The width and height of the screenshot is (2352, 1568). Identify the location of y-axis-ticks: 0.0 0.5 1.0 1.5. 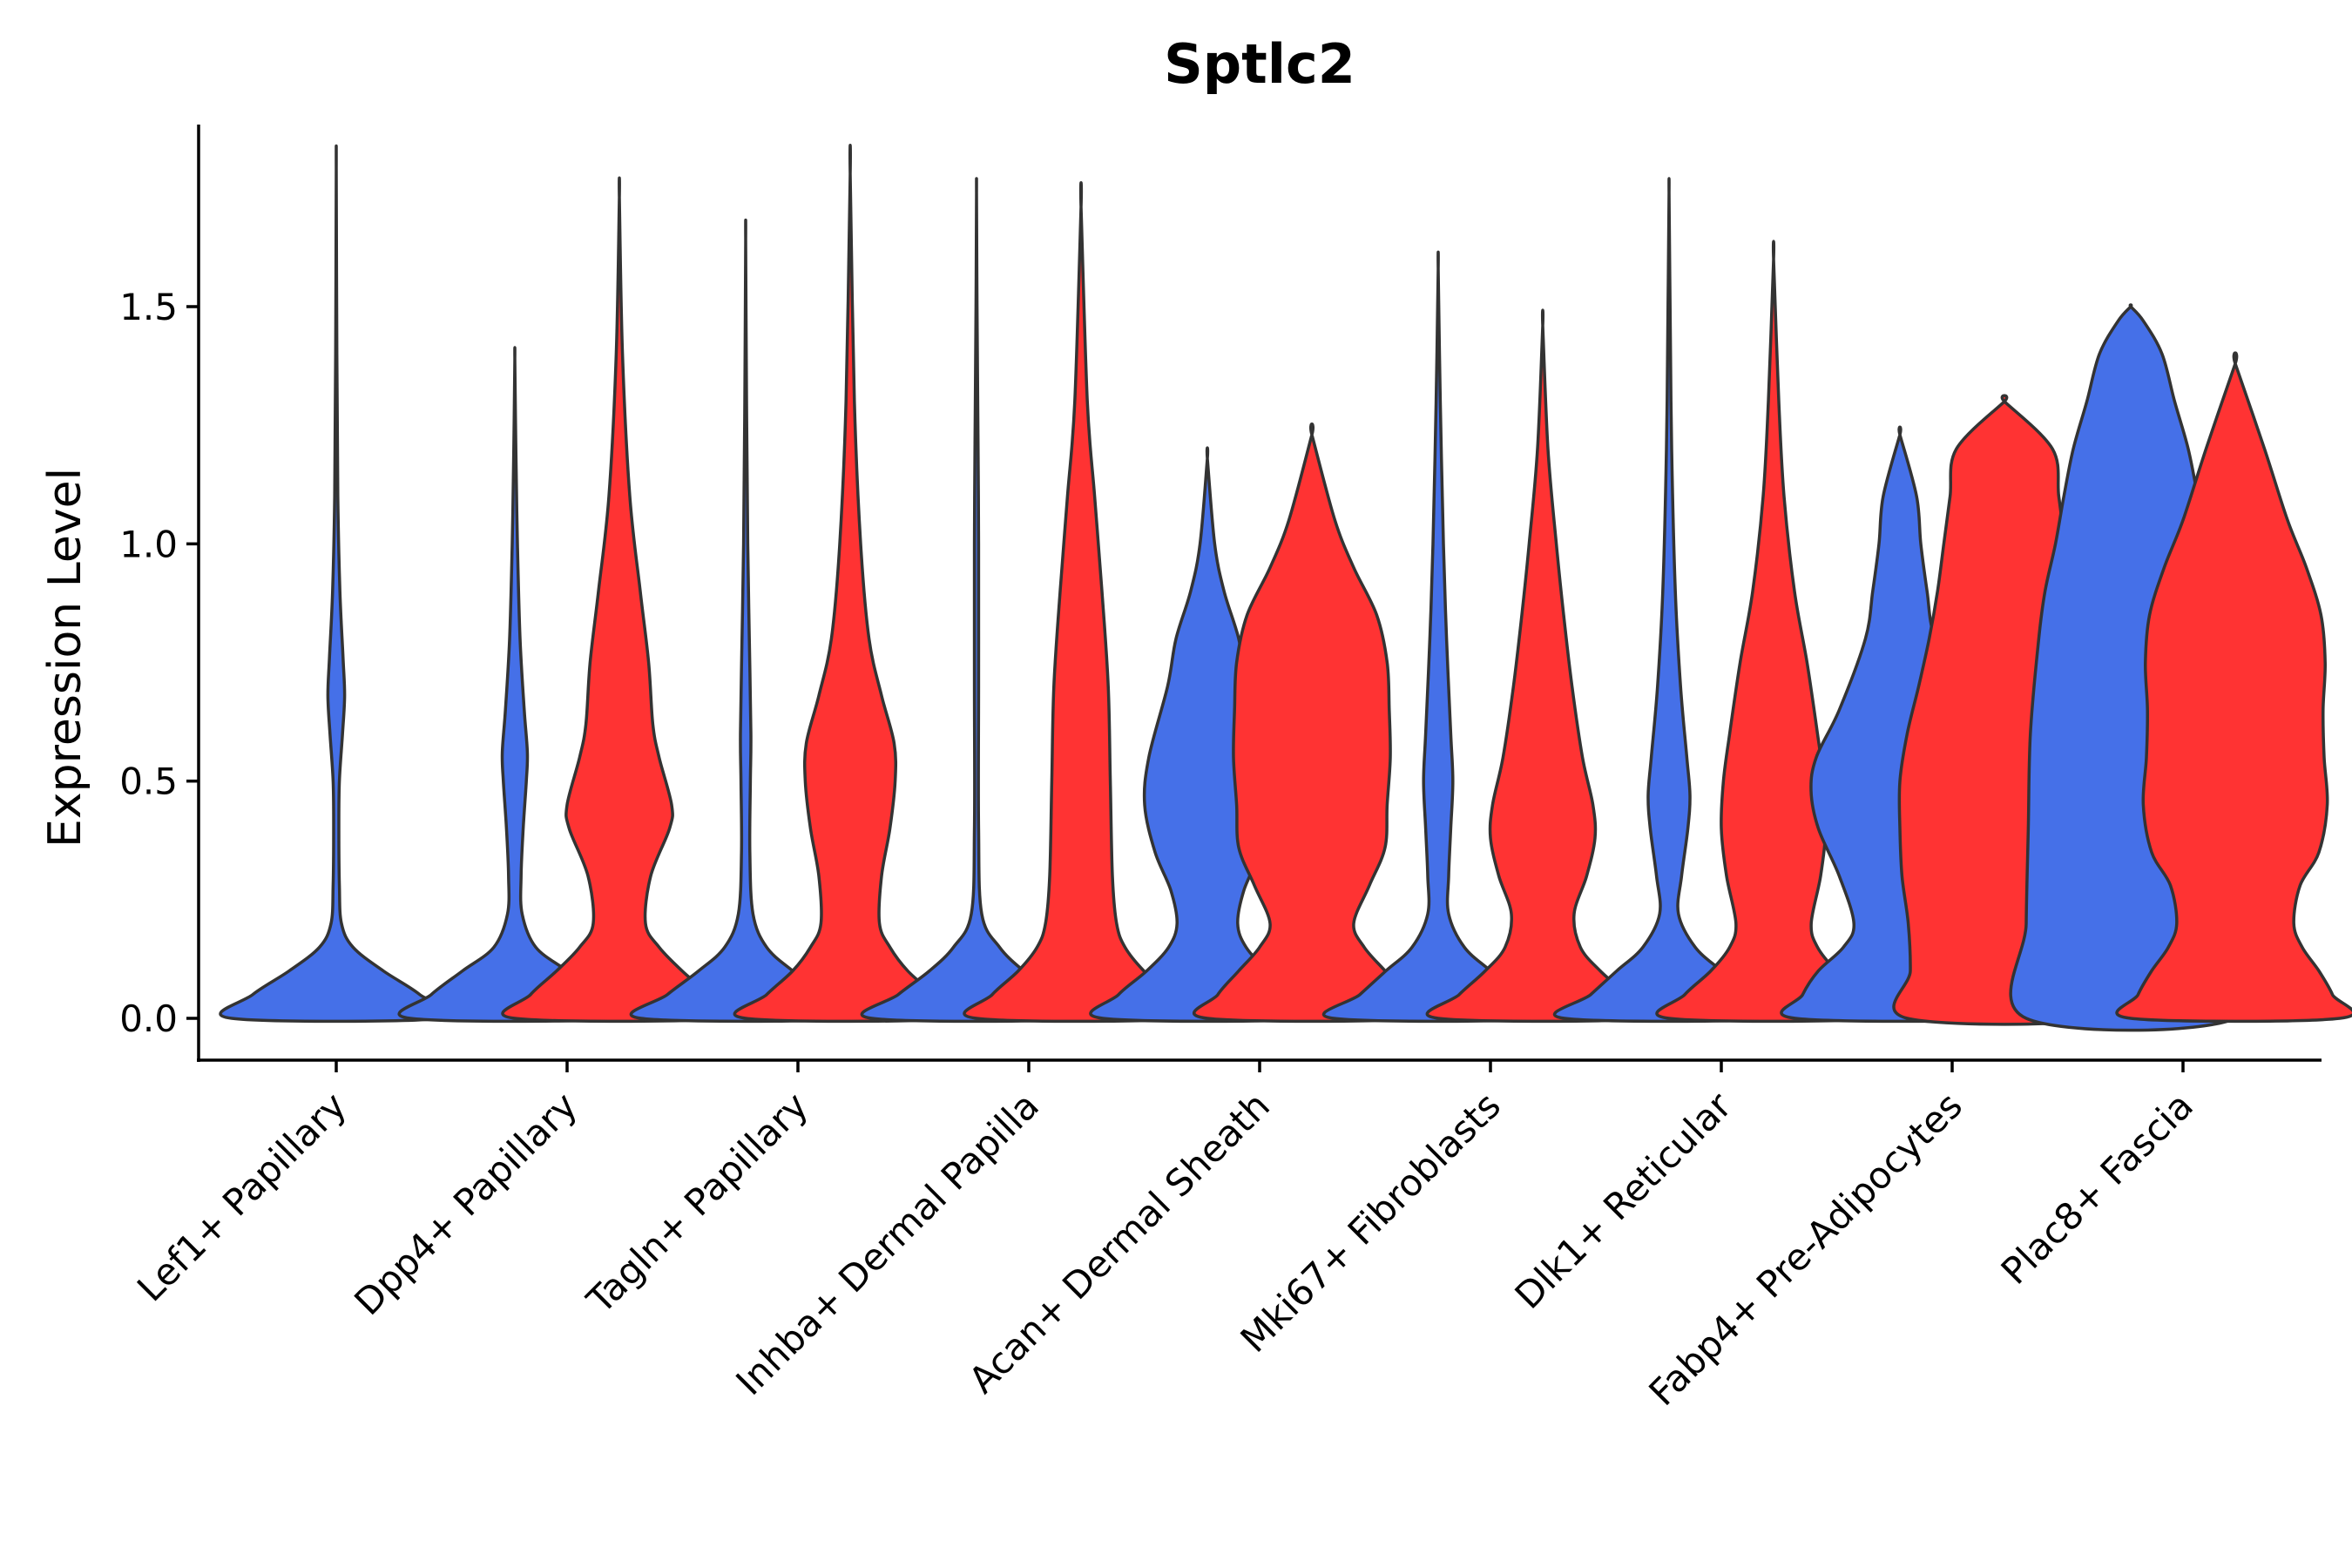
(159, 663).